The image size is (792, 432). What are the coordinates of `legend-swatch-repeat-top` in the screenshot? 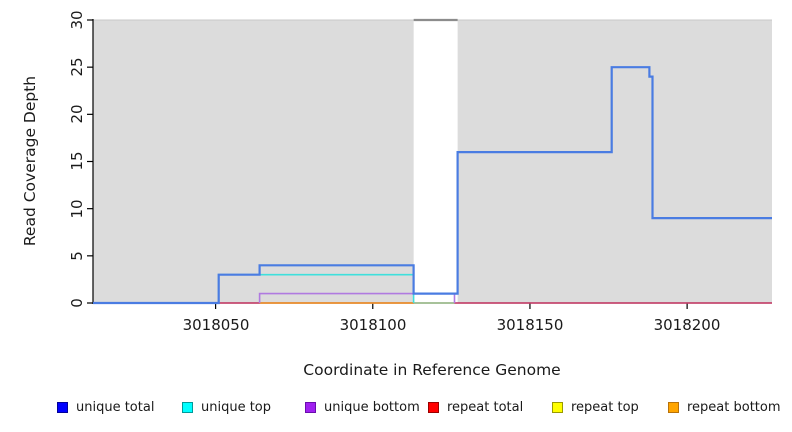 It's located at (557, 407).